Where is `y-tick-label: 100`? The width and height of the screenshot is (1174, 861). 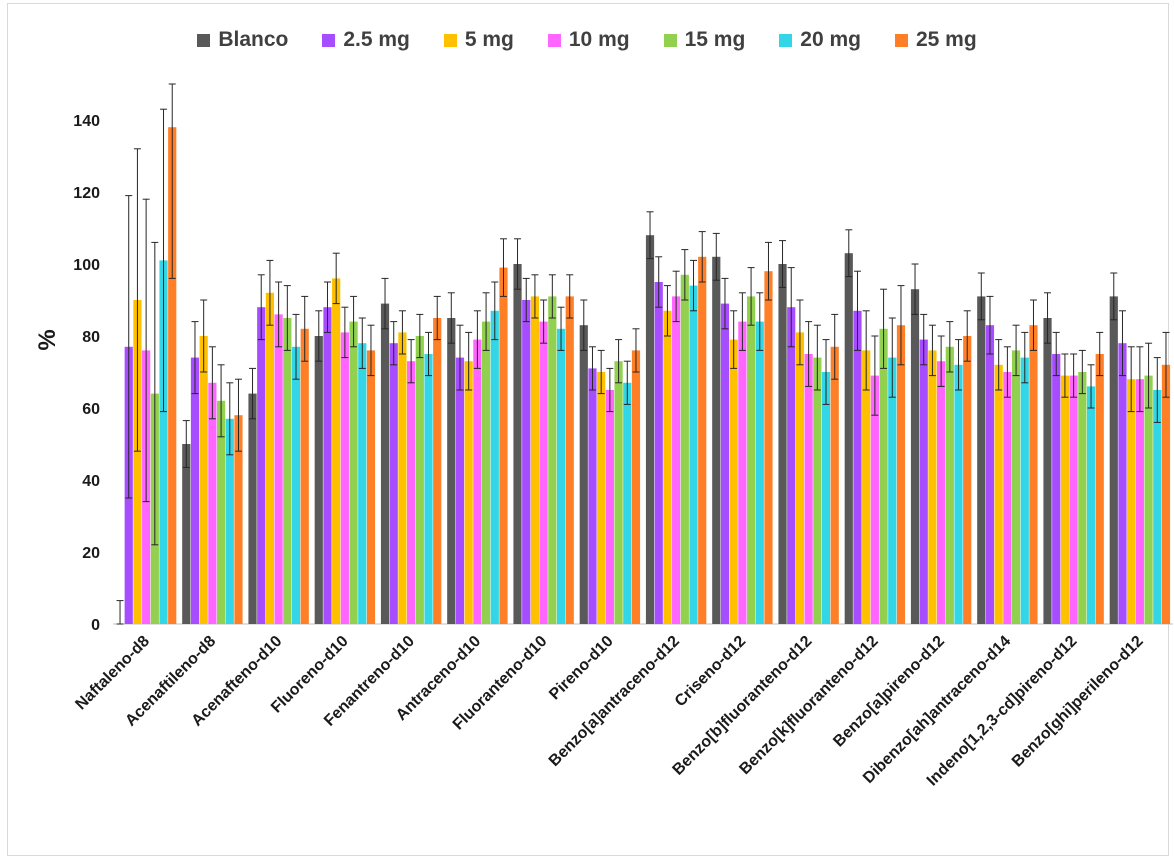
y-tick-label: 100 is located at coordinates (86, 265).